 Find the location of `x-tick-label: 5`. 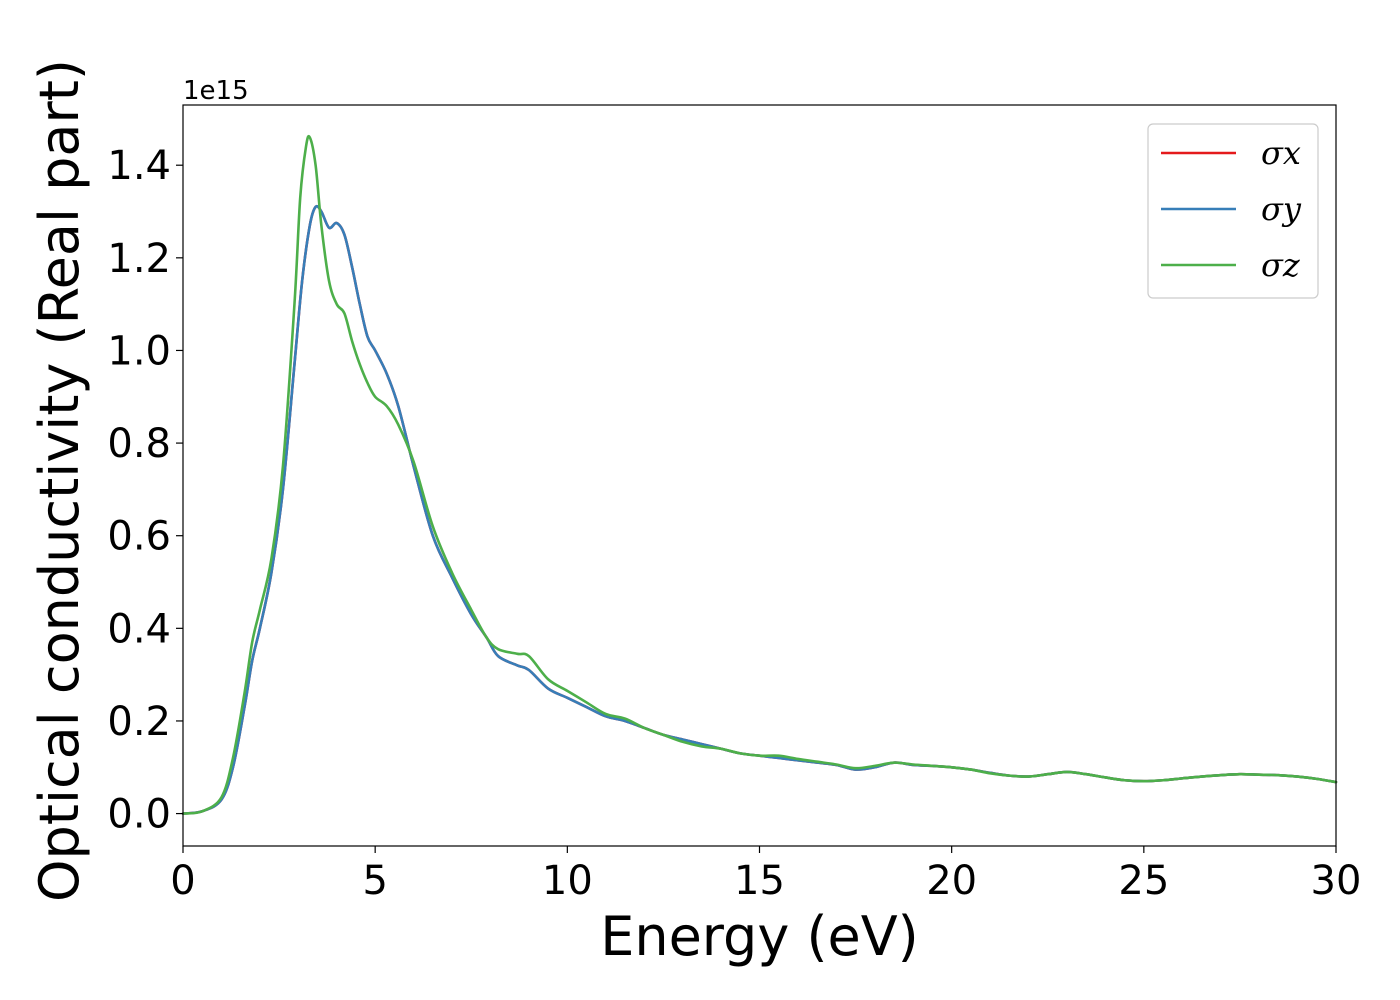

x-tick-label: 5 is located at coordinates (374, 881).